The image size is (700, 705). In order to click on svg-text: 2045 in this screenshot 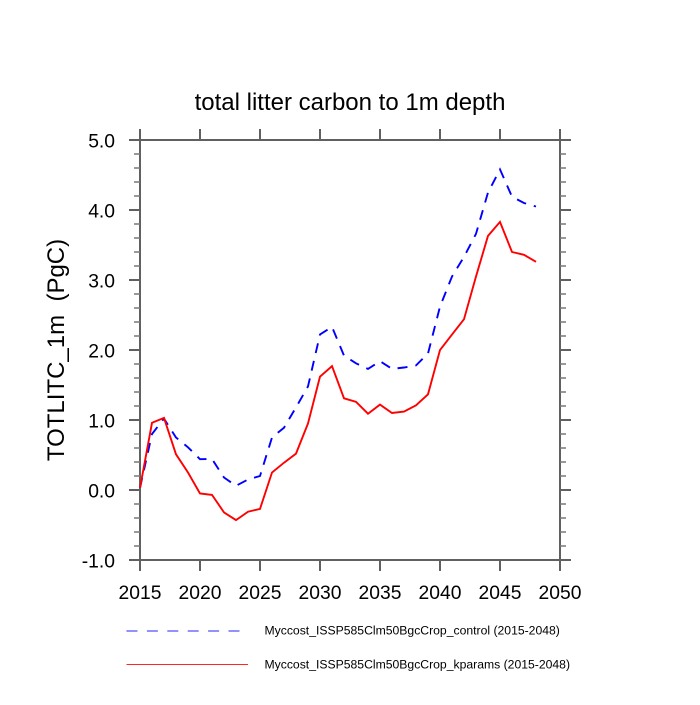, I will do `click(500, 593)`.